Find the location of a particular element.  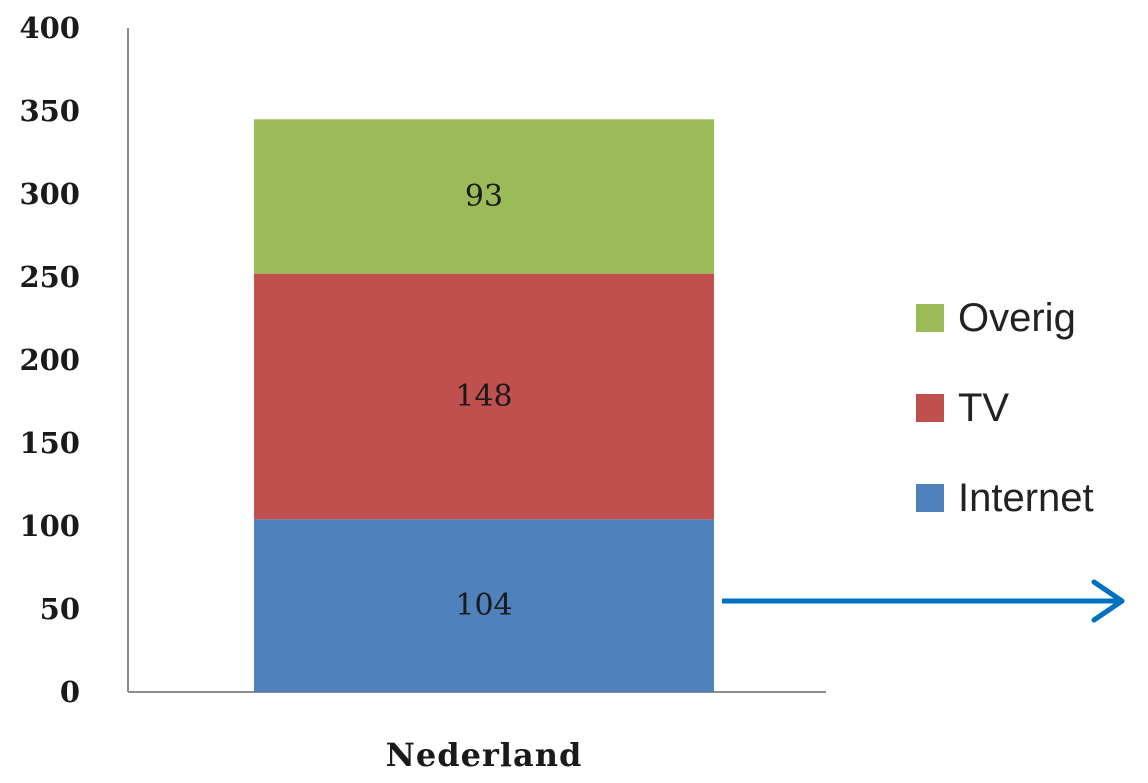

data-label-tv: 148 is located at coordinates (483, 396).